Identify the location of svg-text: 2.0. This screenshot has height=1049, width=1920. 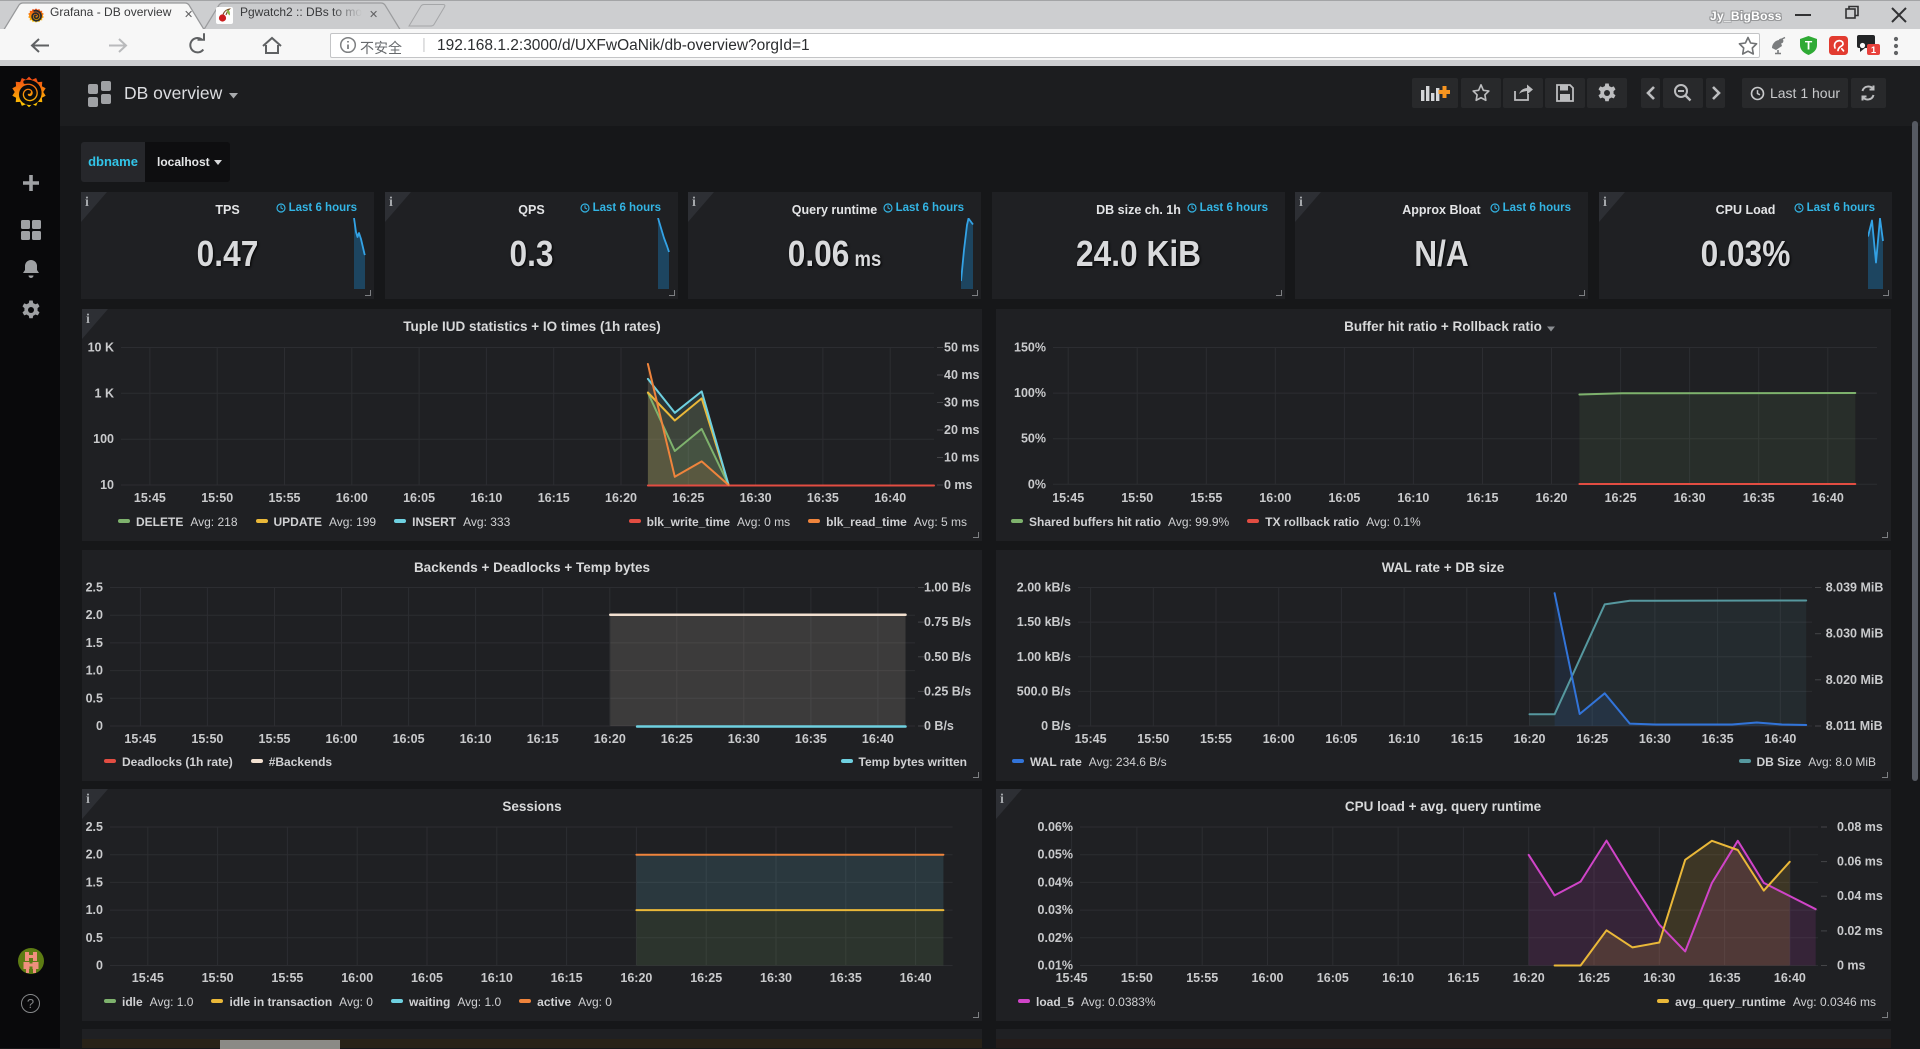
(94, 615).